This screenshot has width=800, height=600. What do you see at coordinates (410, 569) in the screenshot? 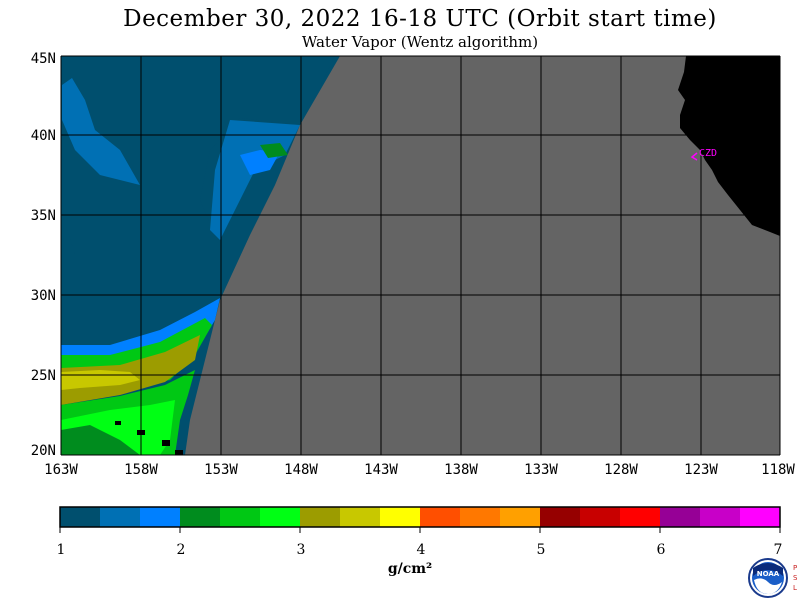
I see `colorbar-unit-label: g/cm²` at bounding box center [410, 569].